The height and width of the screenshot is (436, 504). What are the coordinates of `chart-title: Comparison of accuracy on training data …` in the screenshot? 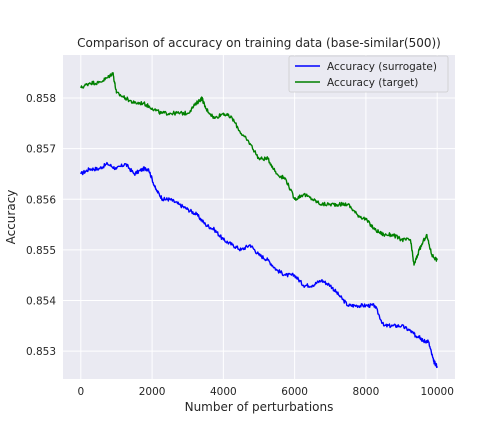 It's located at (259, 43).